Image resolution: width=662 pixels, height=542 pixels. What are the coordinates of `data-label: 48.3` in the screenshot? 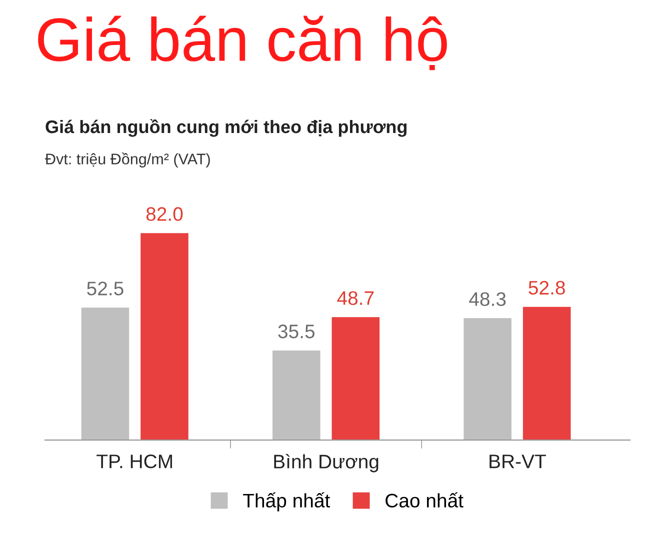 It's located at (487, 299).